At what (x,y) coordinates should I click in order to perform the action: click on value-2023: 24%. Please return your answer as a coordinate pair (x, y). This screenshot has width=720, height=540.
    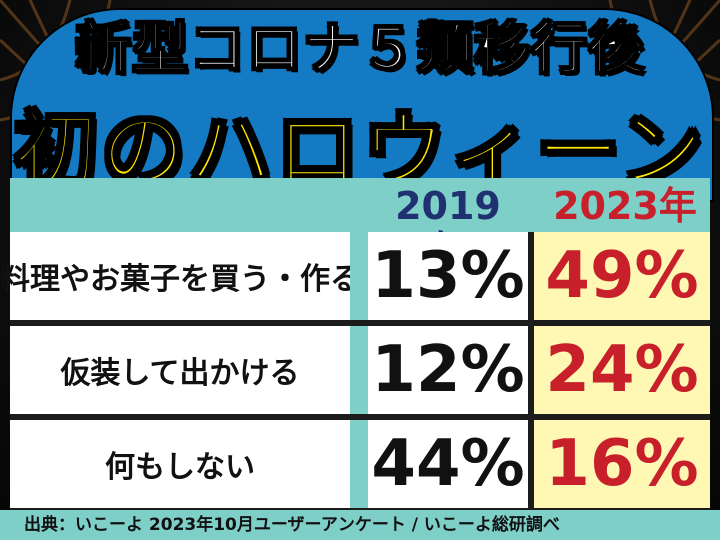
    Looking at the image, I should click on (622, 370).